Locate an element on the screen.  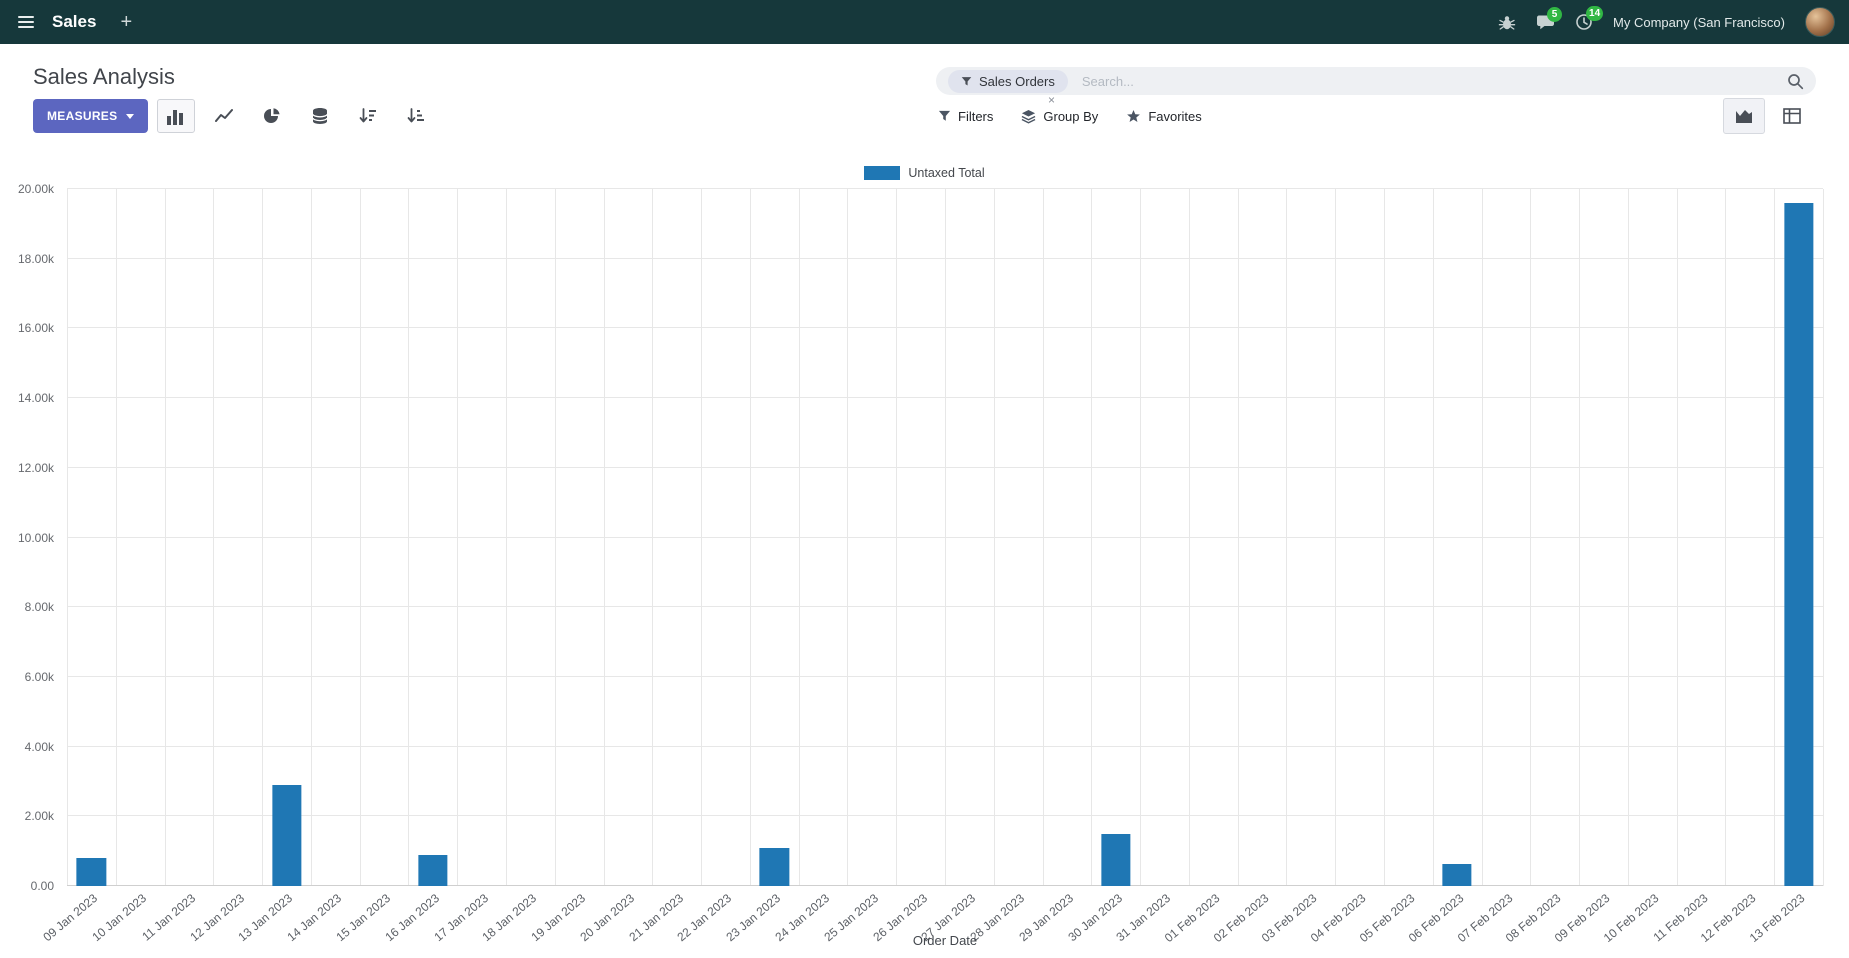
pivot-view-button is located at coordinates (1792, 116).